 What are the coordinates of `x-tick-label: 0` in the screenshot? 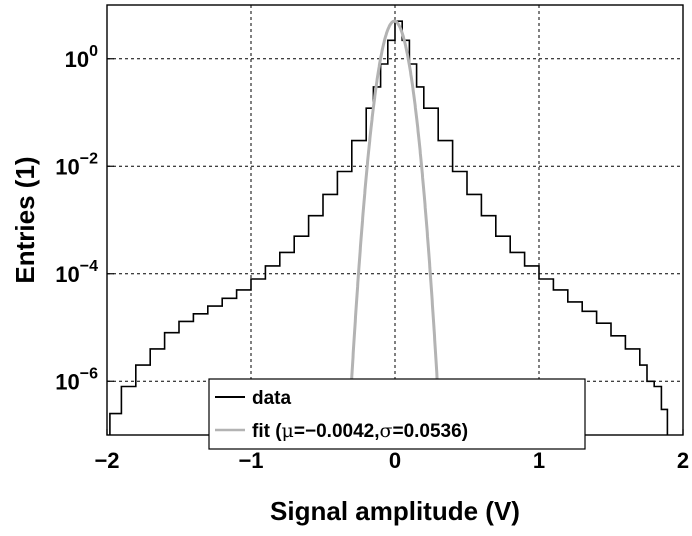 It's located at (395, 460).